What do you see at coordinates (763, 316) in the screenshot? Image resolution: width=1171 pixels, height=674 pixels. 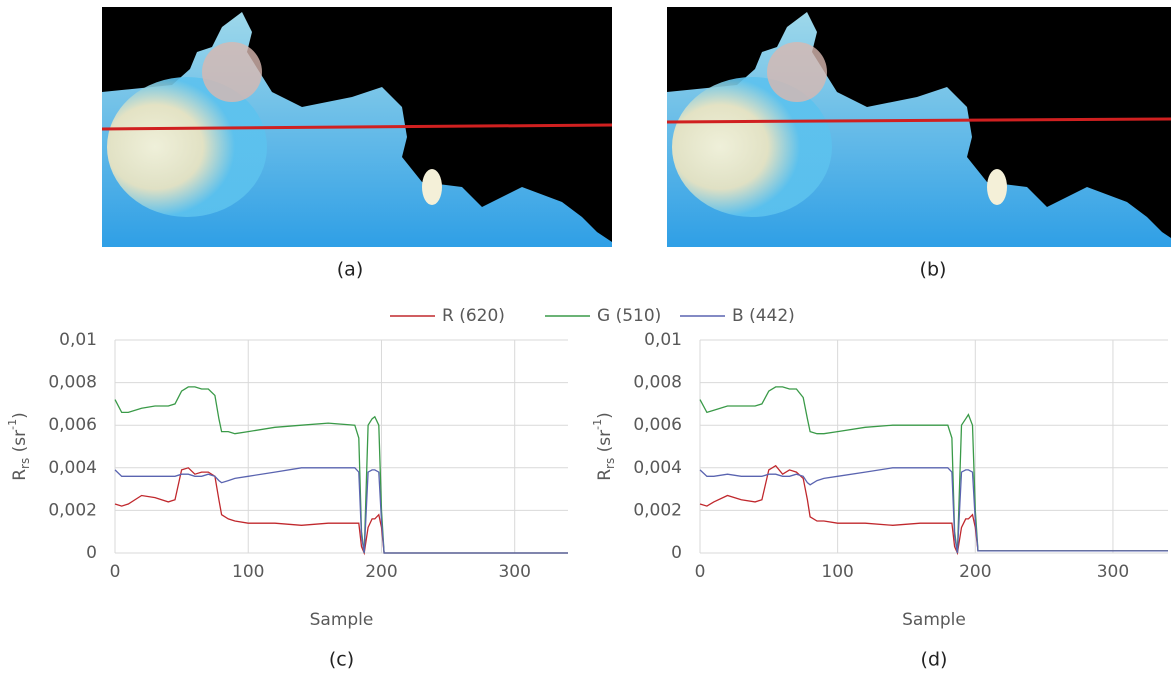 I see `legend-label: B (442)` at bounding box center [763, 316].